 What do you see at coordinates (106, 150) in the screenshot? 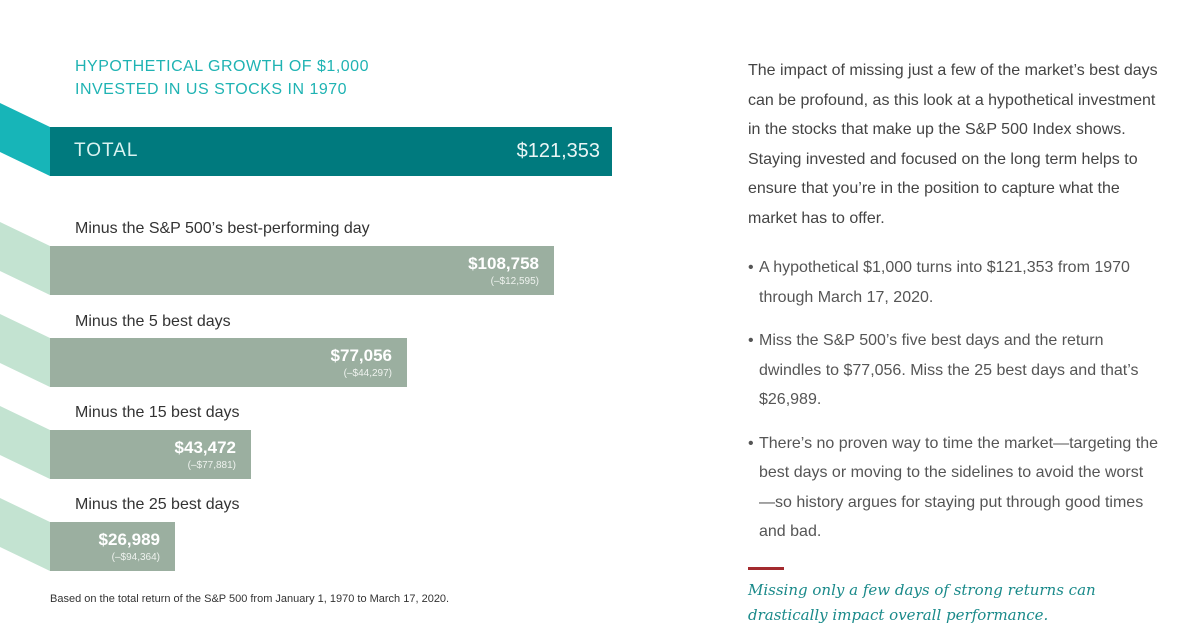
I see `total-label: TOTAL` at bounding box center [106, 150].